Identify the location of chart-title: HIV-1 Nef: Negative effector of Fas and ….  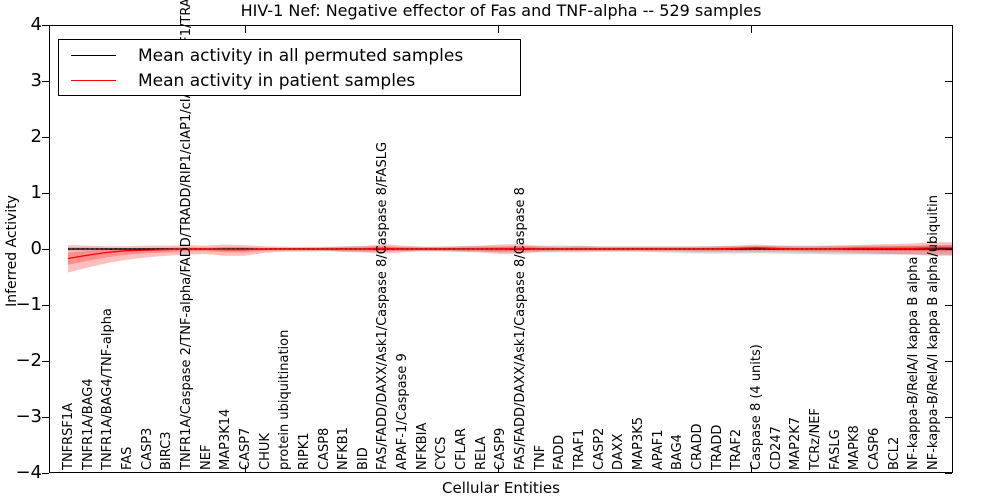
(501, 10).